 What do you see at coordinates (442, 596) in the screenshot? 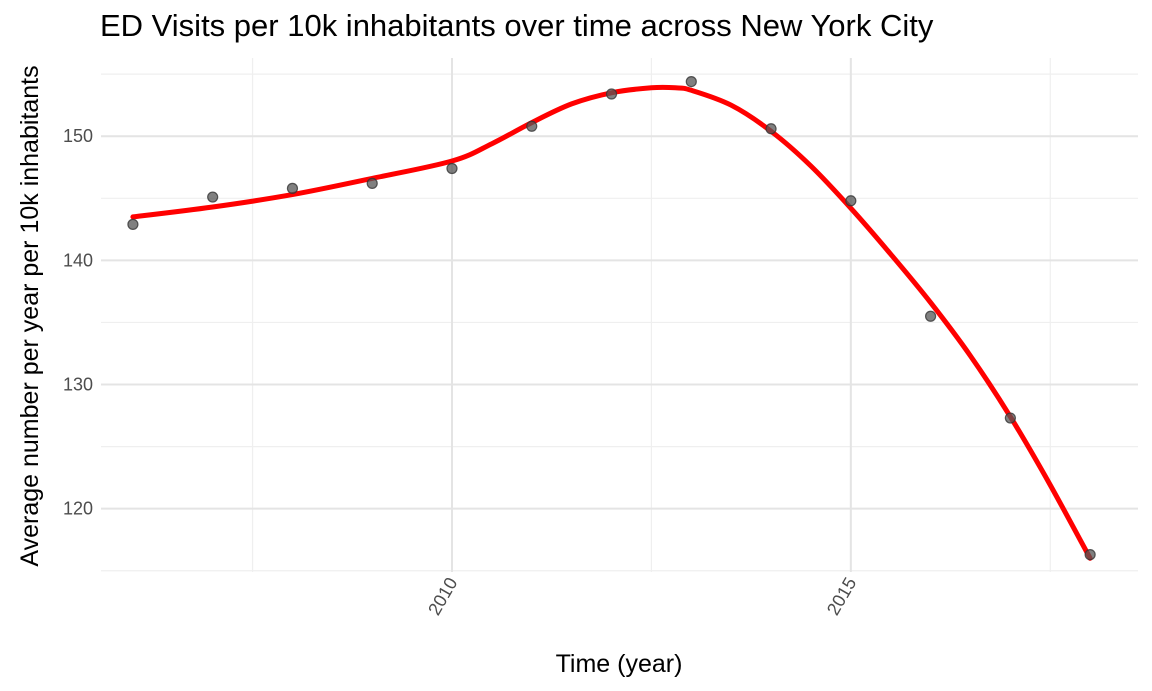
I see `x-tick-label: 2010` at bounding box center [442, 596].